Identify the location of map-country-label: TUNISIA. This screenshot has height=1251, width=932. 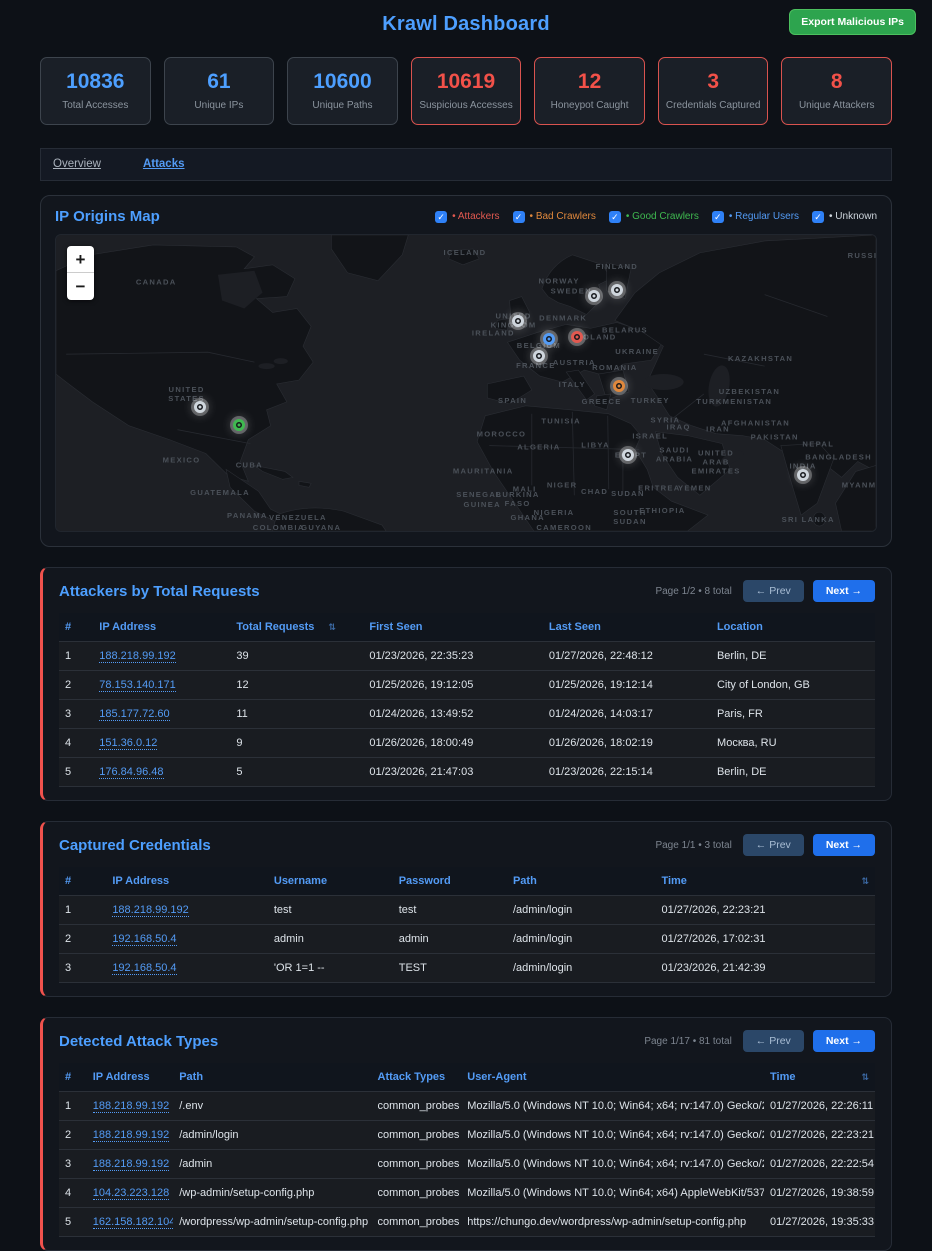
(561, 421).